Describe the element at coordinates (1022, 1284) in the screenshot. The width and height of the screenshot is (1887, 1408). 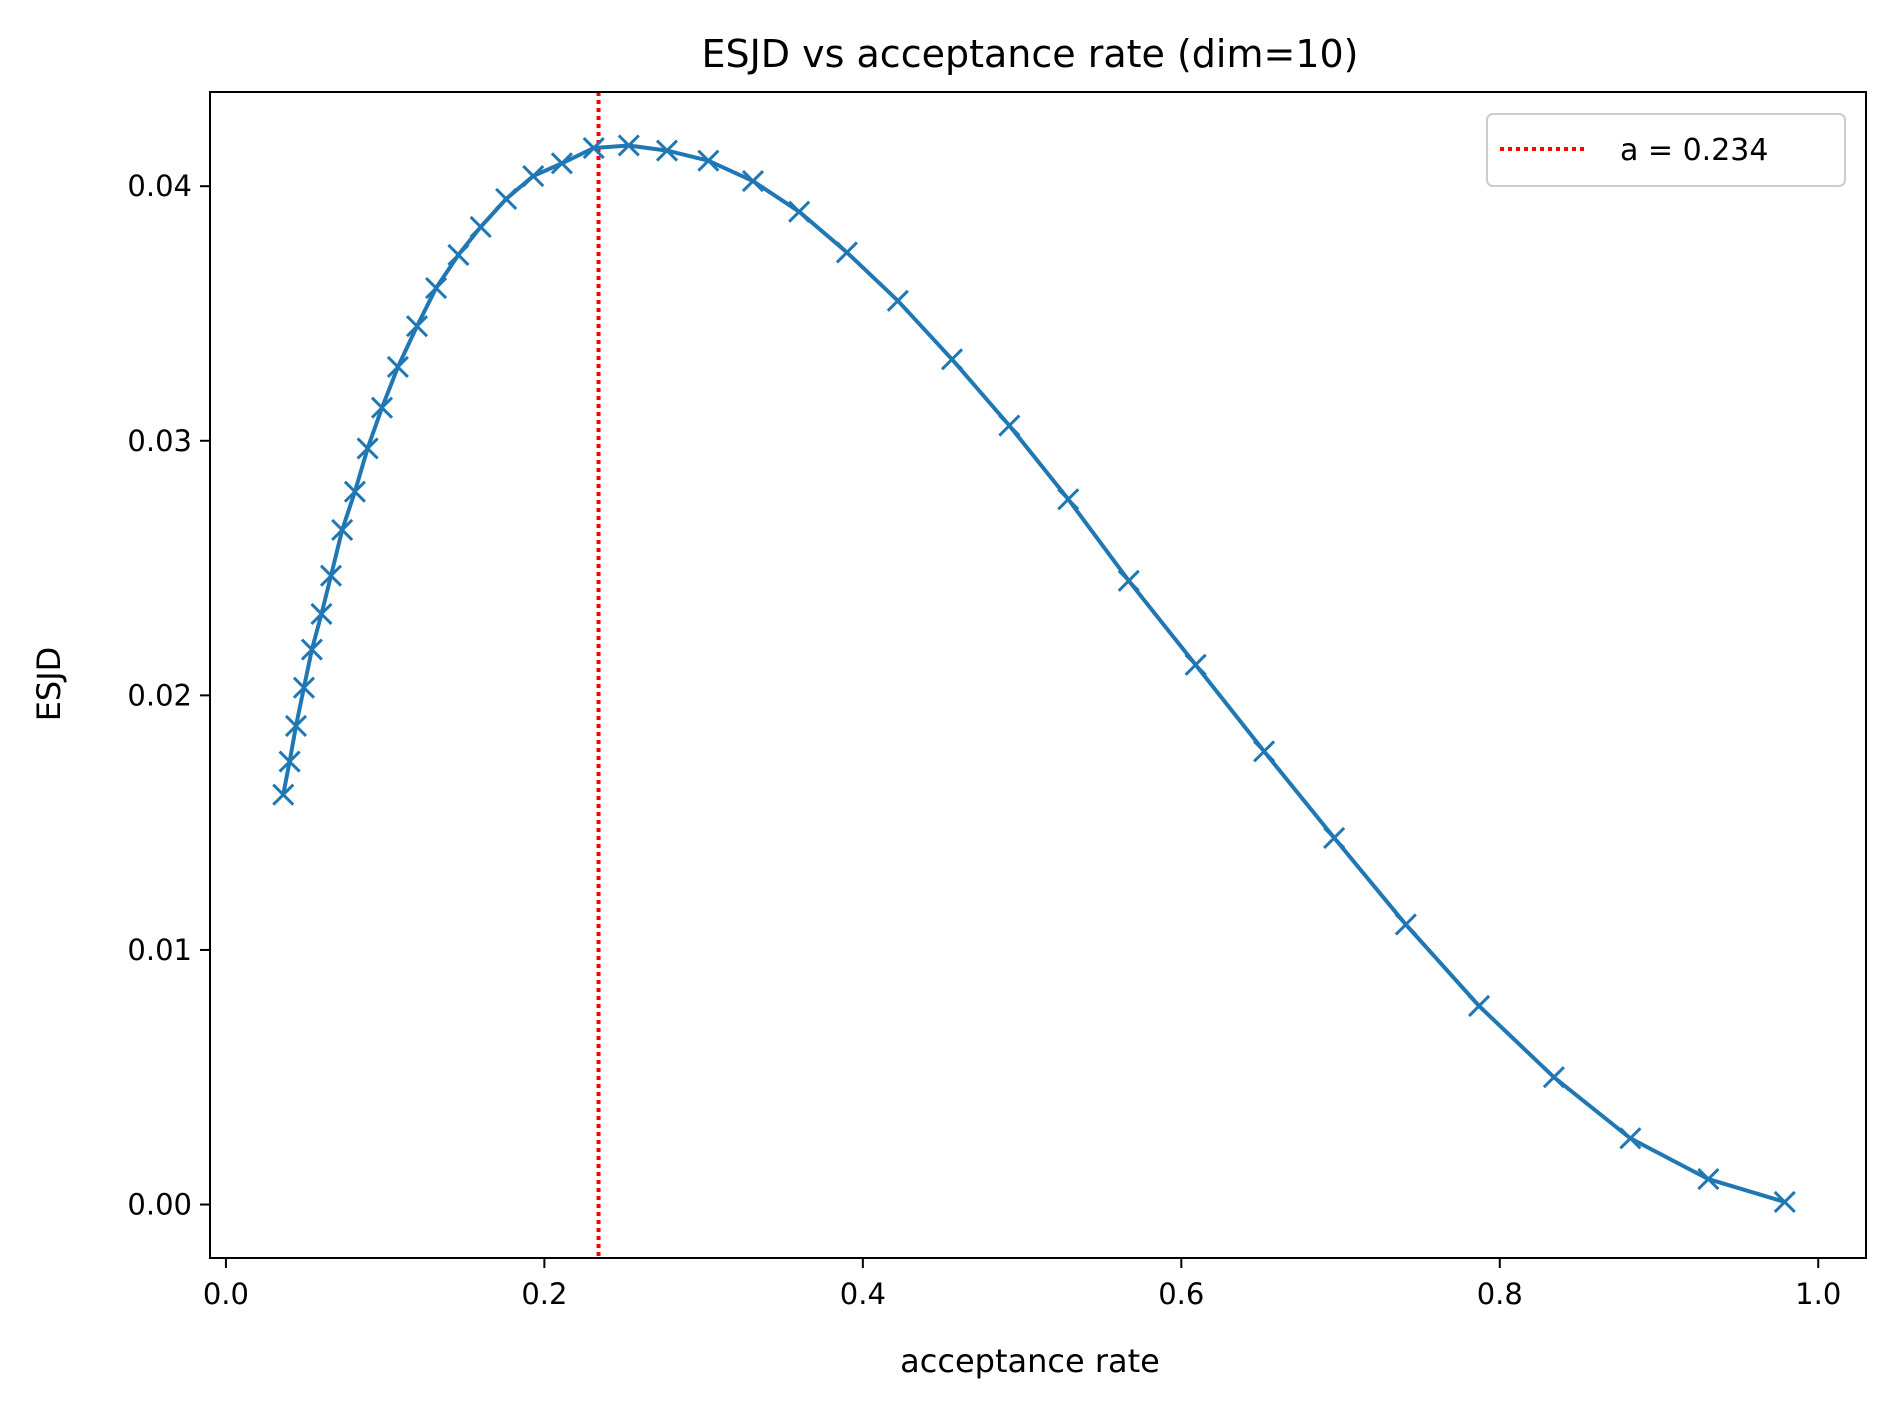
I see `x-axis-ticks: 0.0 0.2 0.4 0.6 0.8 1.0` at that location.